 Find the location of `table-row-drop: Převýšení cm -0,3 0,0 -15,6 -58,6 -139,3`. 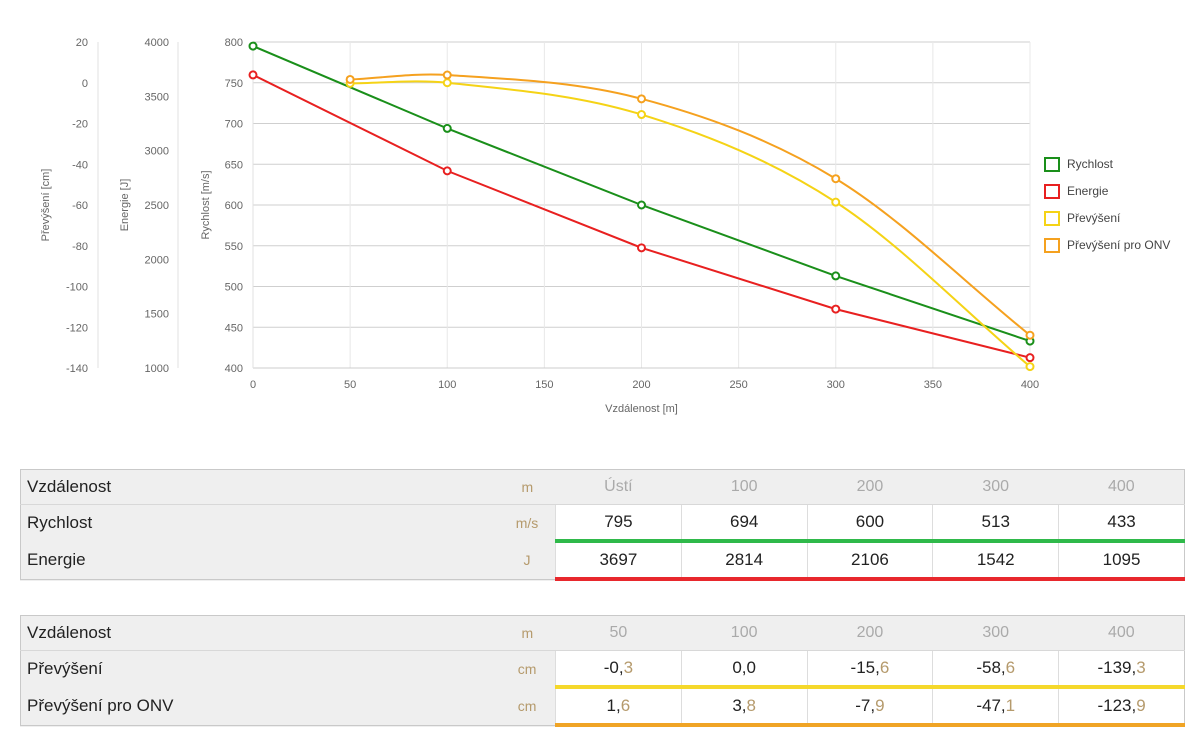

table-row-drop: Převýšení cm -0,3 0,0 -15,6 -58,6 -139,3 is located at coordinates (602, 669).